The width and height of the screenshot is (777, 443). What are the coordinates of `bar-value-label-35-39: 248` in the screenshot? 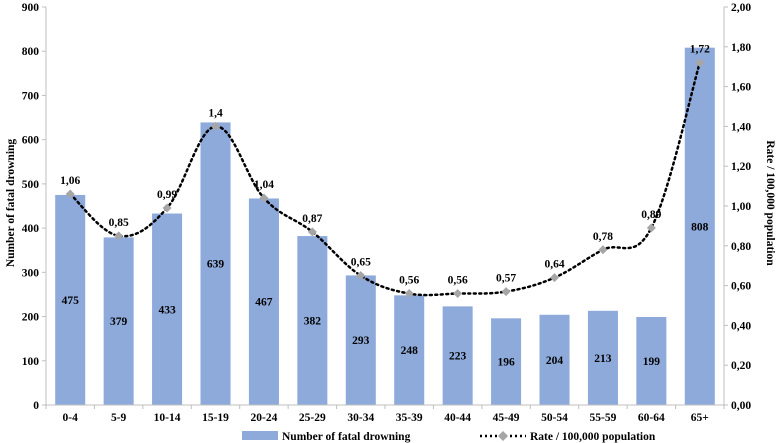 It's located at (410, 351).